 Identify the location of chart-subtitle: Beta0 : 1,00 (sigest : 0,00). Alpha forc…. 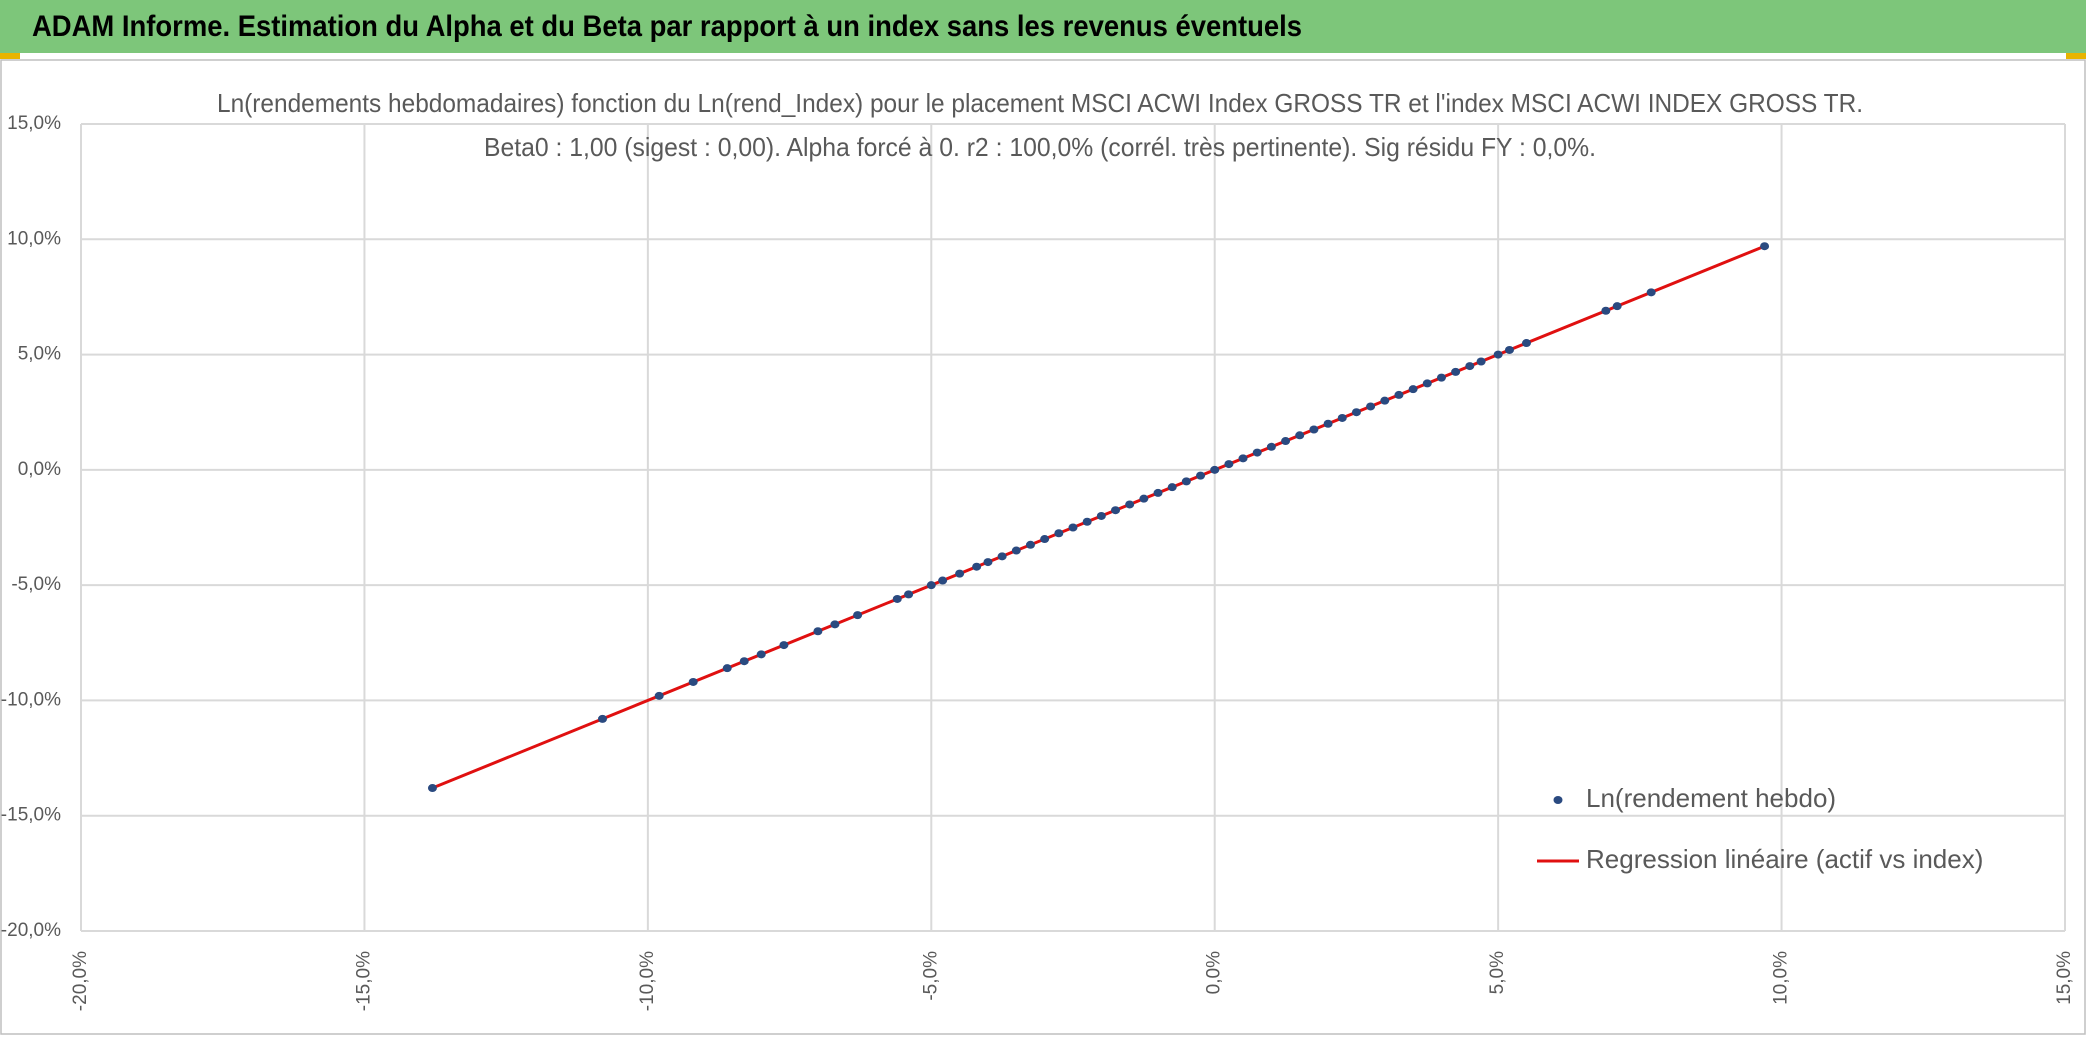
(1040, 147).